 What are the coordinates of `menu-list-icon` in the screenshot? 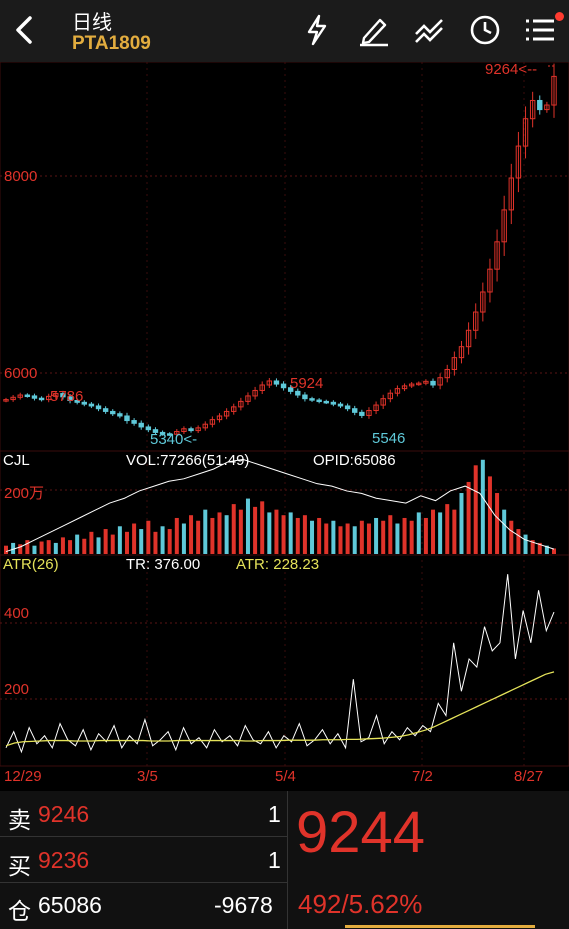 It's located at (540, 30).